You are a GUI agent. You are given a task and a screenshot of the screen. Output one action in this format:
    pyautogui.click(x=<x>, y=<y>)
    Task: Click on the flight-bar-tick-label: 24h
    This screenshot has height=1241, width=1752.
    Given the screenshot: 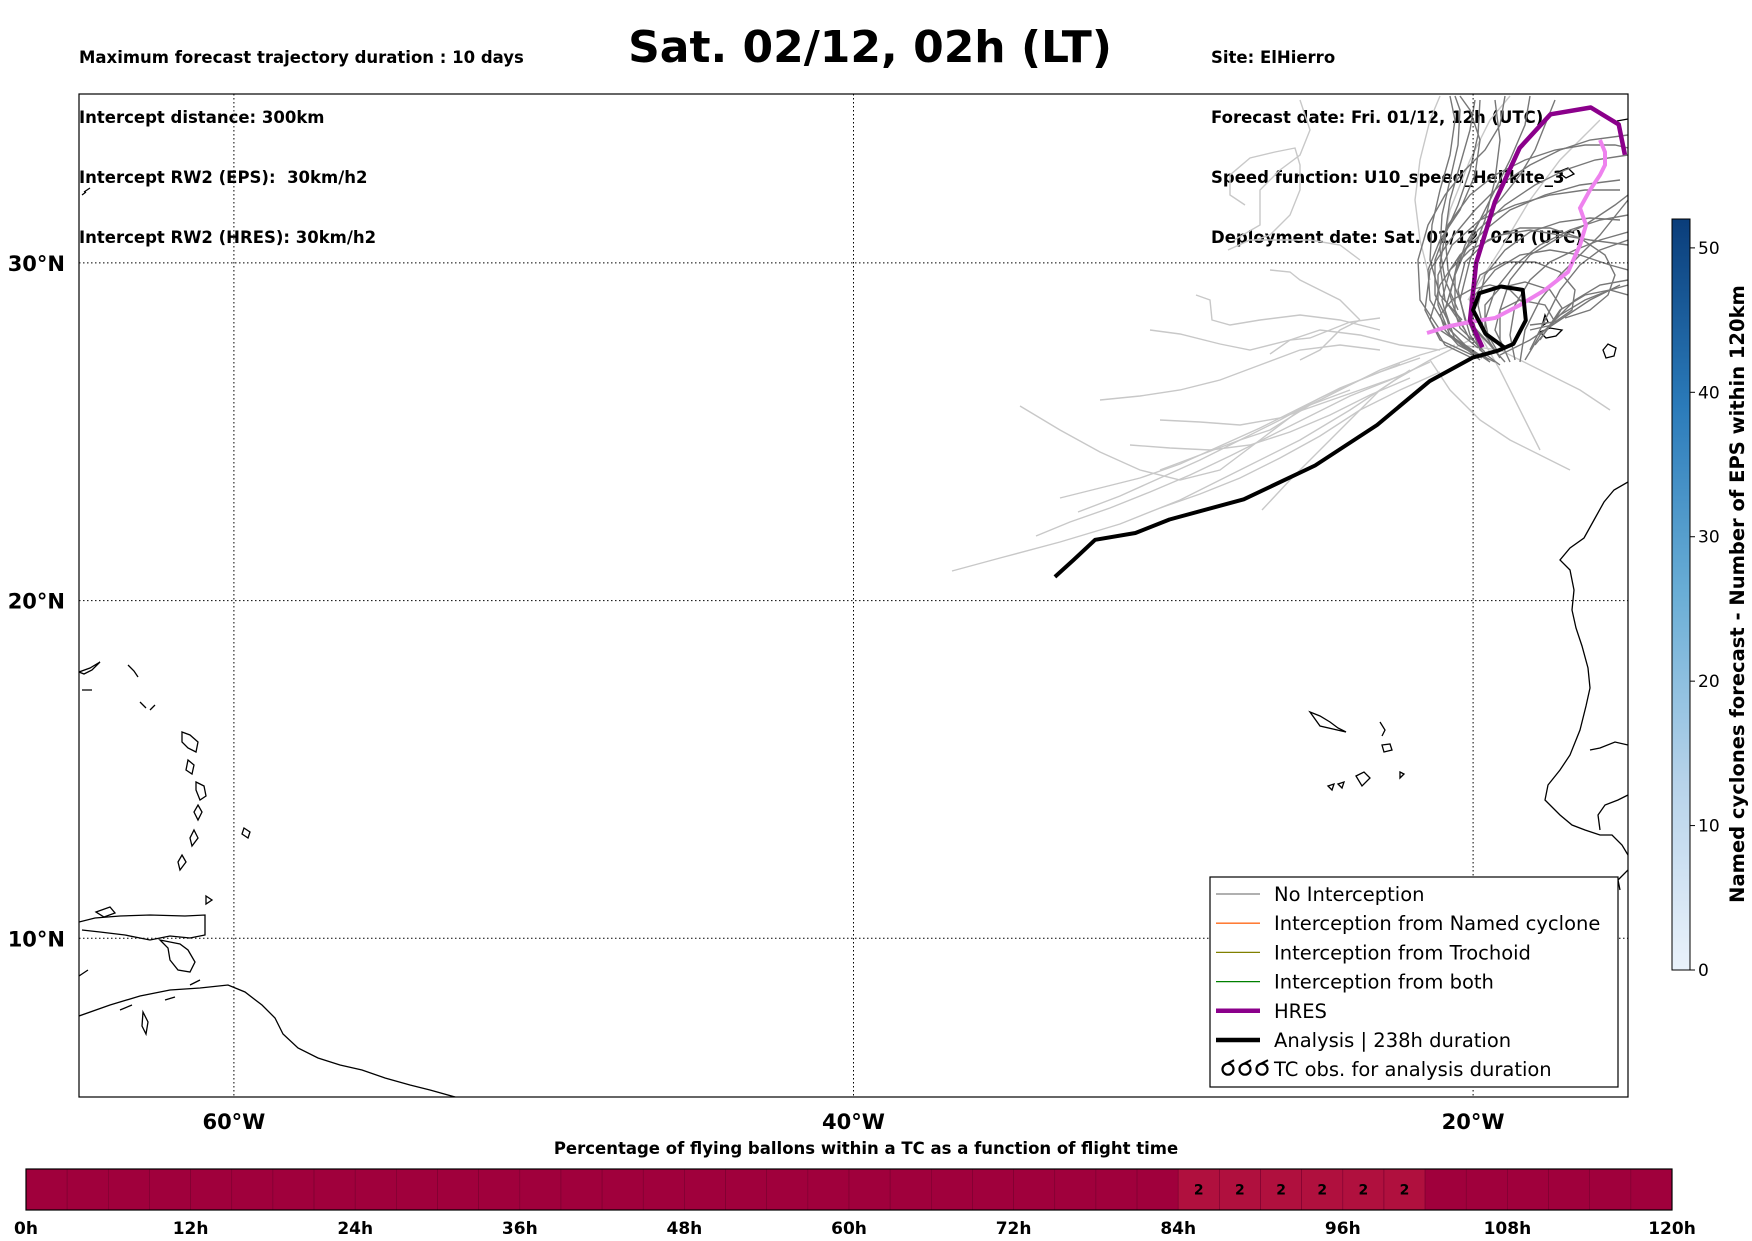 What is the action you would take?
    pyautogui.click(x=355, y=1229)
    